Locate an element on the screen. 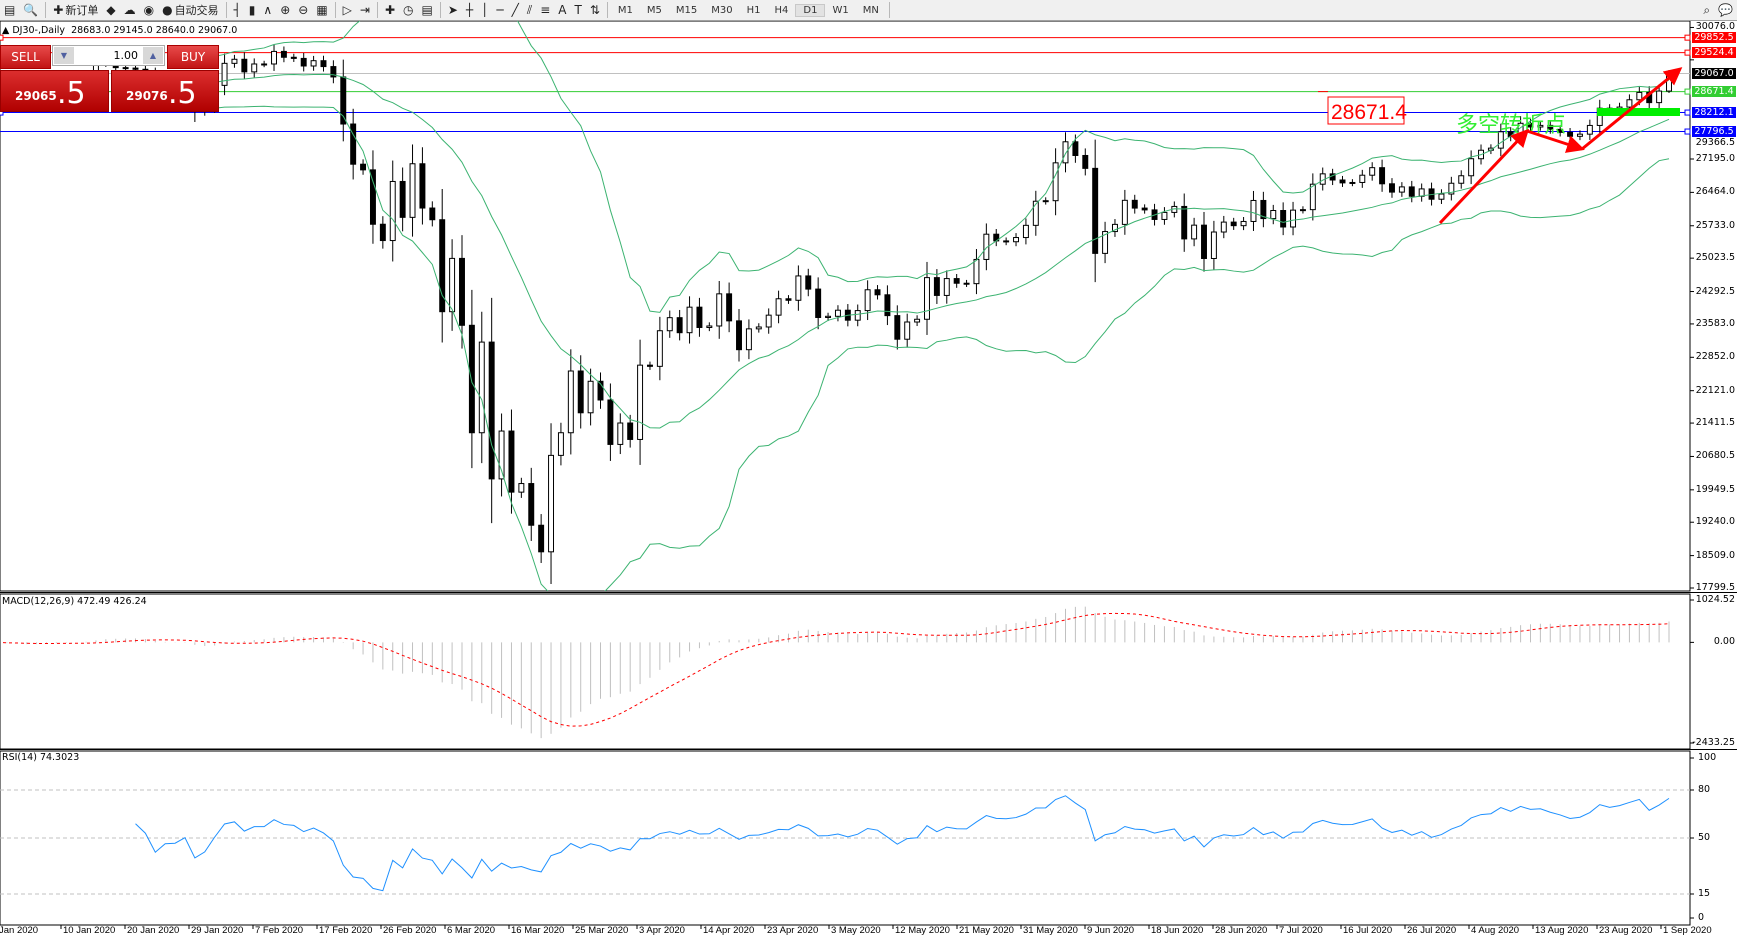 The width and height of the screenshot is (1737, 943). lot-value: 1.00 is located at coordinates (126, 55).